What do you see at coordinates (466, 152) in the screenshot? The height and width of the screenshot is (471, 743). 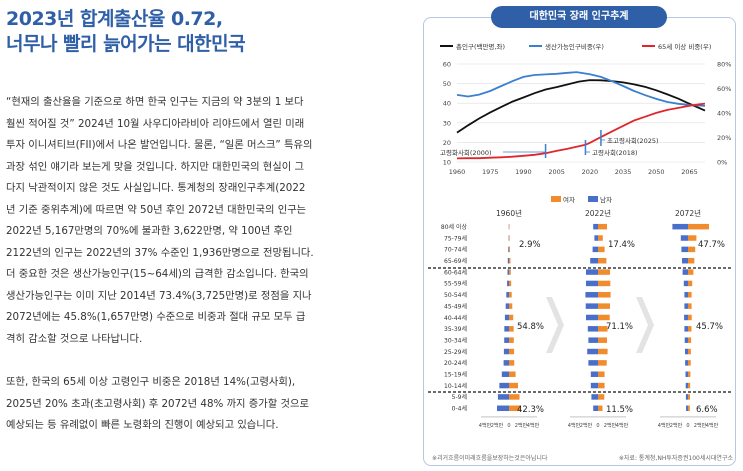 I see `annotation-label: 고령화사회(2000)` at bounding box center [466, 152].